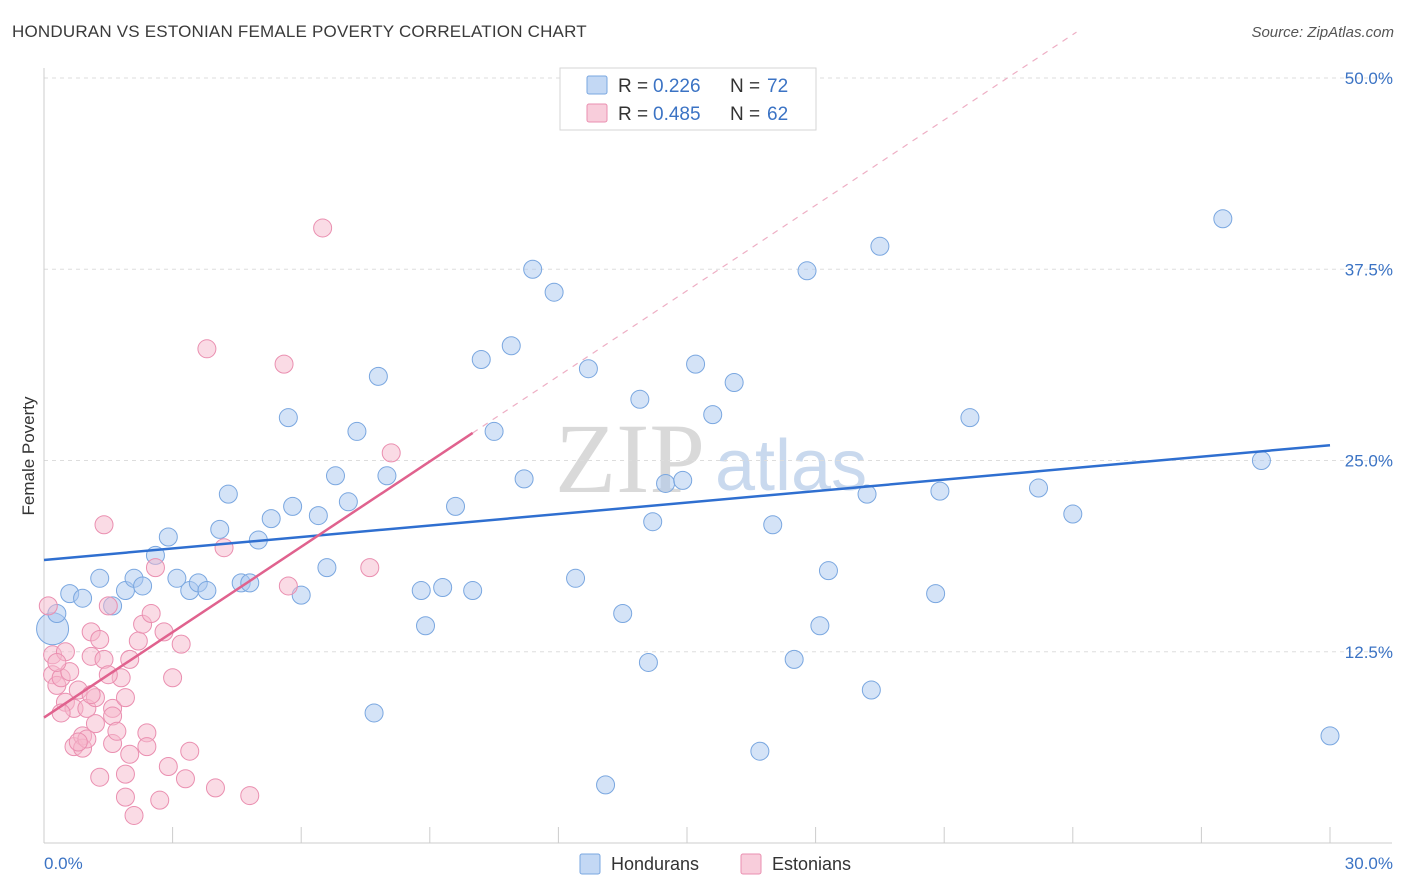  I want to click on y-tick-label: 12.5%, so click(1369, 652).